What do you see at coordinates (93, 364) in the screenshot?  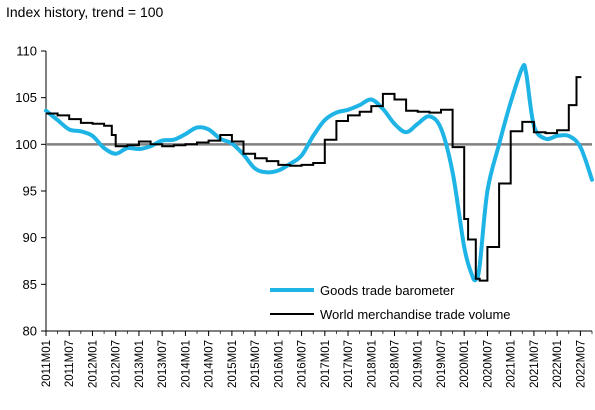 I see `x-tick-label: 2012M01` at bounding box center [93, 364].